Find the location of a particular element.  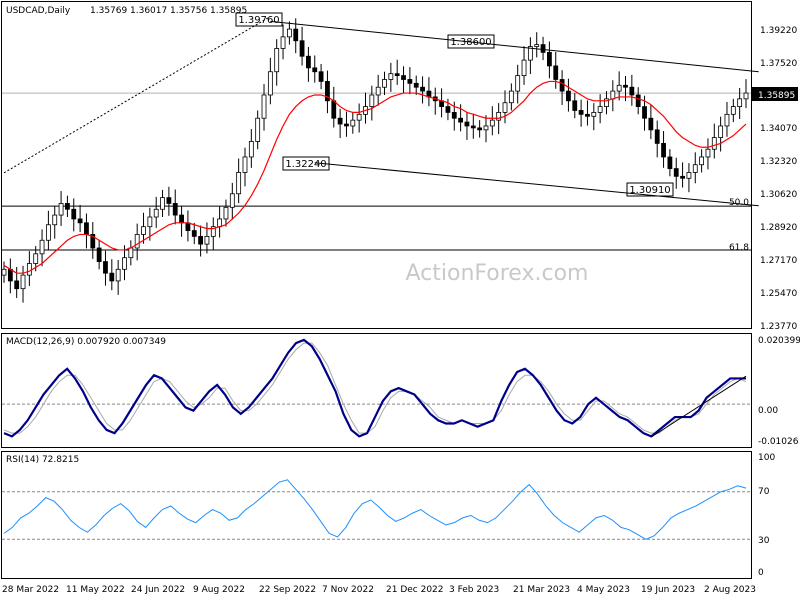

rsi-title: RSI(14) 72.8215 is located at coordinates (42, 460).